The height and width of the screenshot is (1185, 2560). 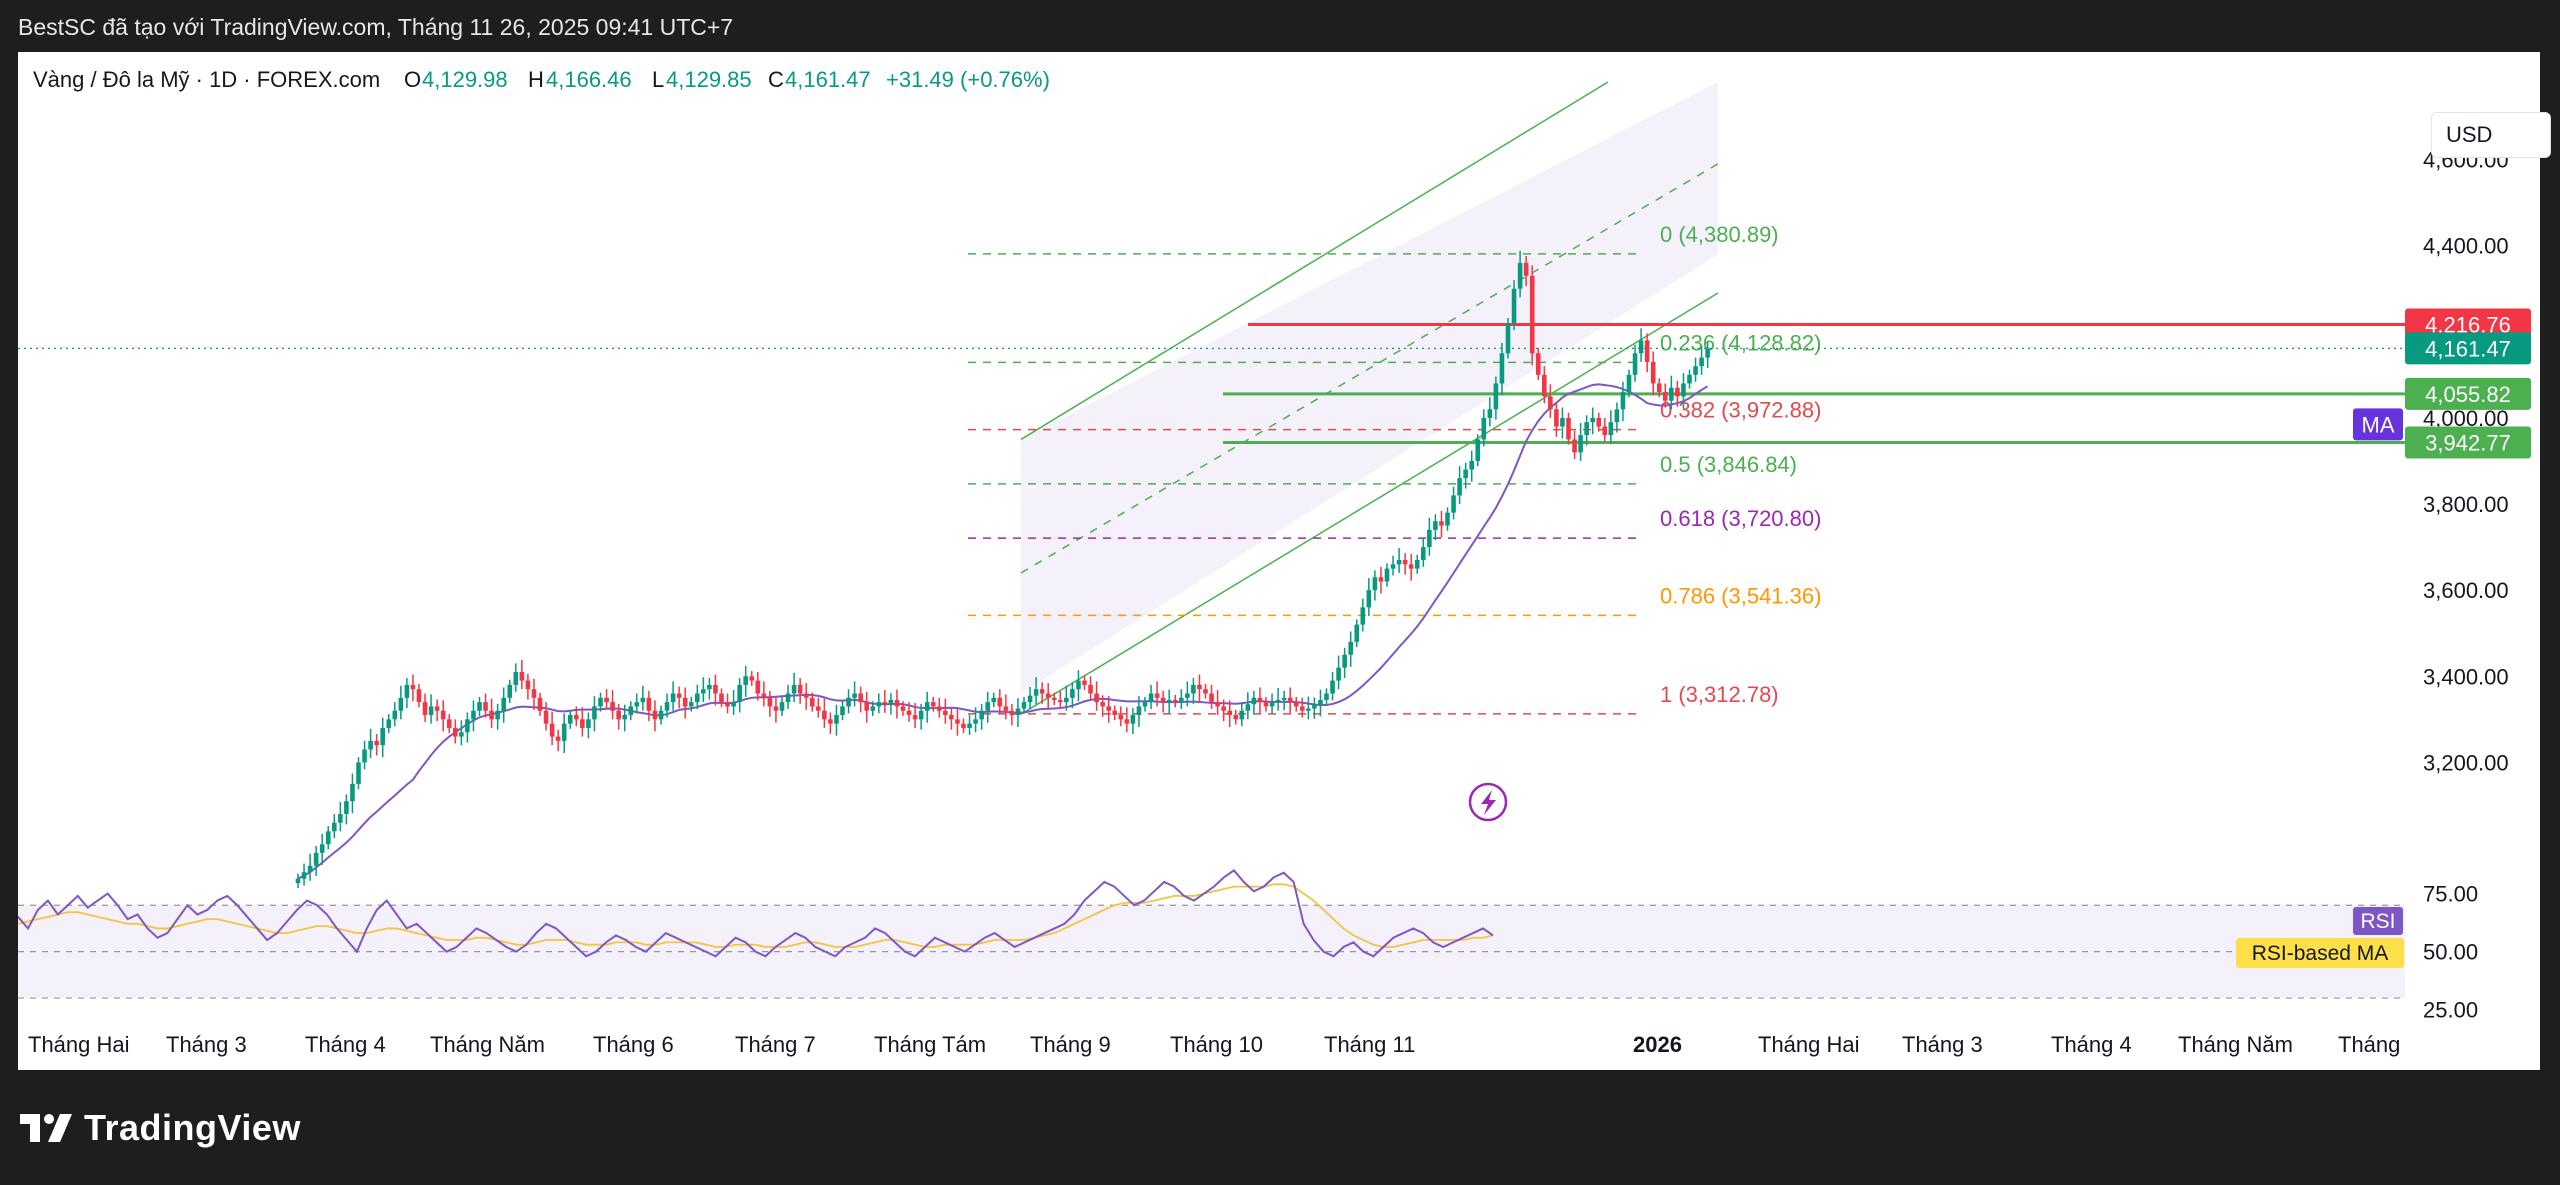 I want to click on lightning-icon, so click(x=1488, y=802).